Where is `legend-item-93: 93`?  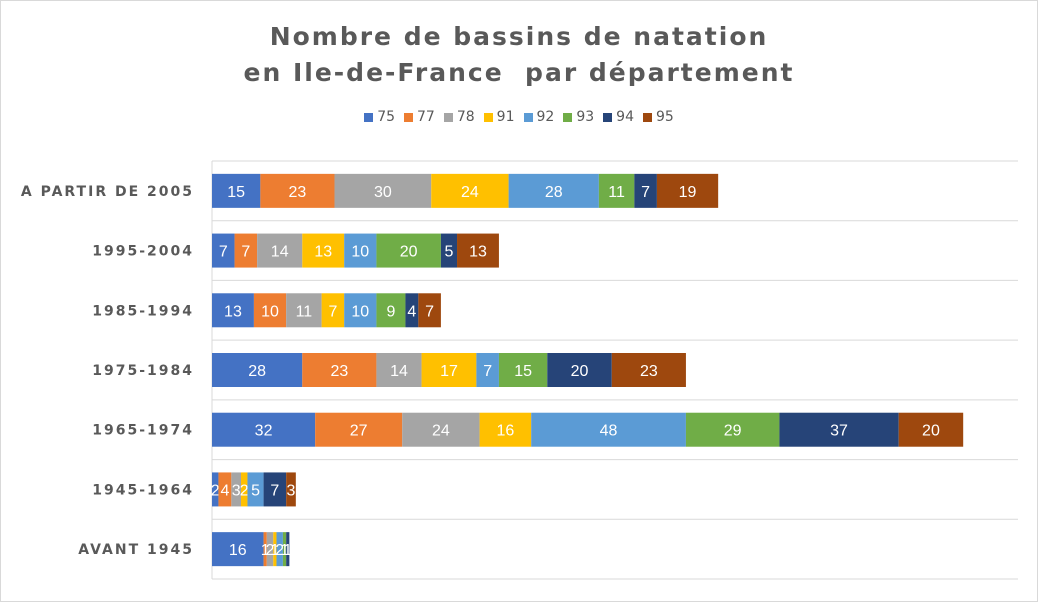 legend-item-93: 93 is located at coordinates (578, 117).